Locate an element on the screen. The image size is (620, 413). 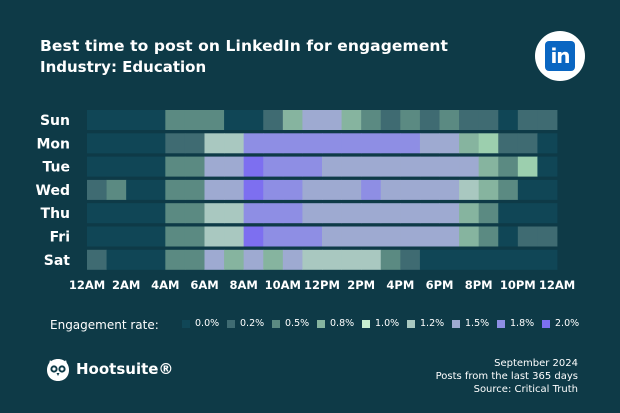
owl-icon is located at coordinates (58, 370).